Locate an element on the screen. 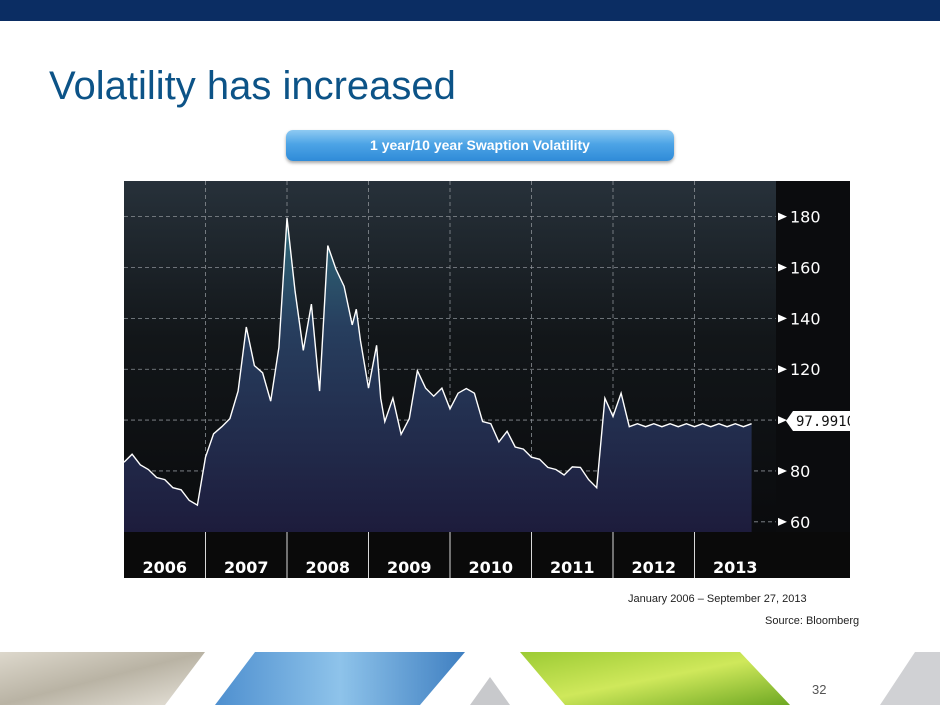 This screenshot has width=940, height=705. gray-wedge is located at coordinates (910, 678).